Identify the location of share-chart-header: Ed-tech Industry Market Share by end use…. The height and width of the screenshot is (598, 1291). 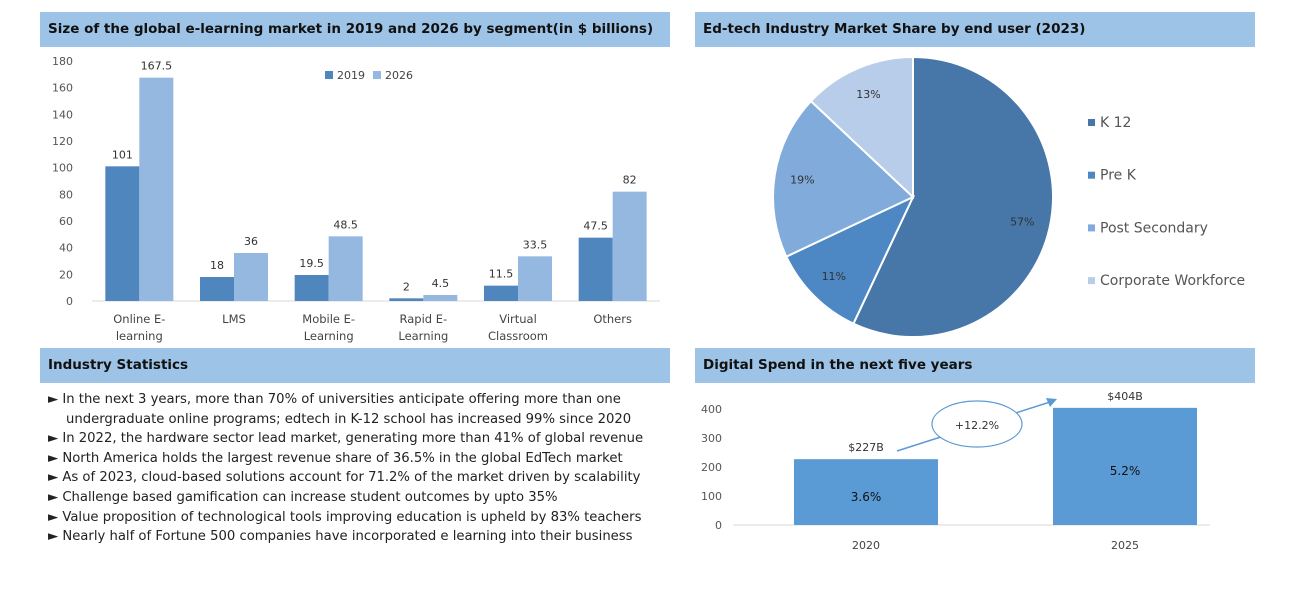
(975, 29).